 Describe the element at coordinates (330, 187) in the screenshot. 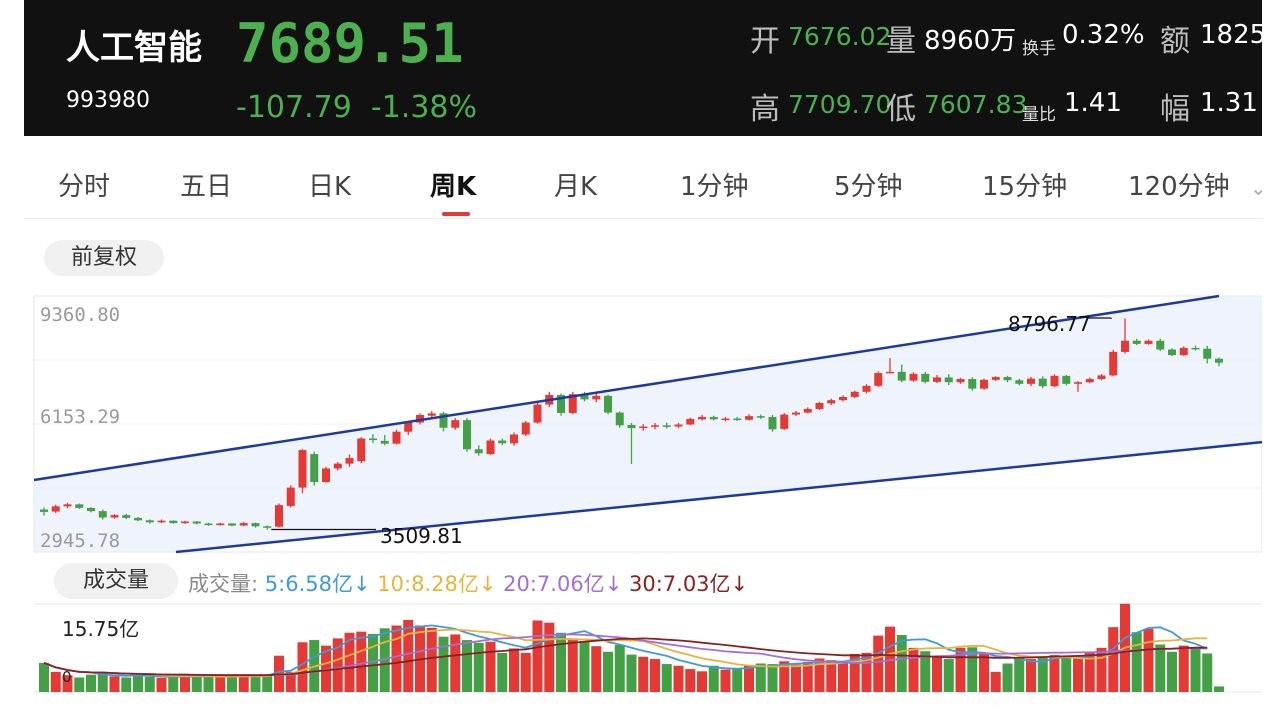

I see `tab-daily-k: 日K` at that location.